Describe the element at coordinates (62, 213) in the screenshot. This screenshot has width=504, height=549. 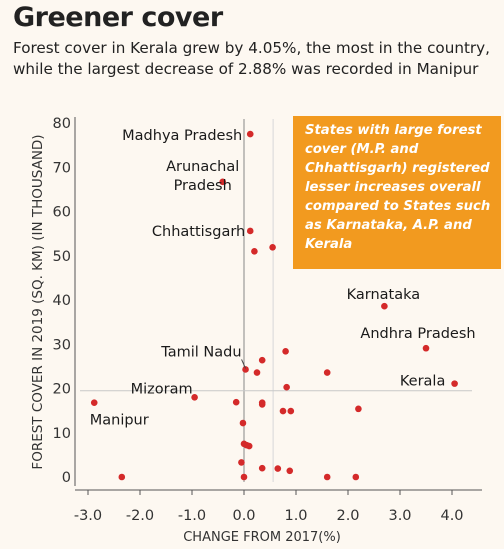
I see `y-tick-label: 60` at that location.